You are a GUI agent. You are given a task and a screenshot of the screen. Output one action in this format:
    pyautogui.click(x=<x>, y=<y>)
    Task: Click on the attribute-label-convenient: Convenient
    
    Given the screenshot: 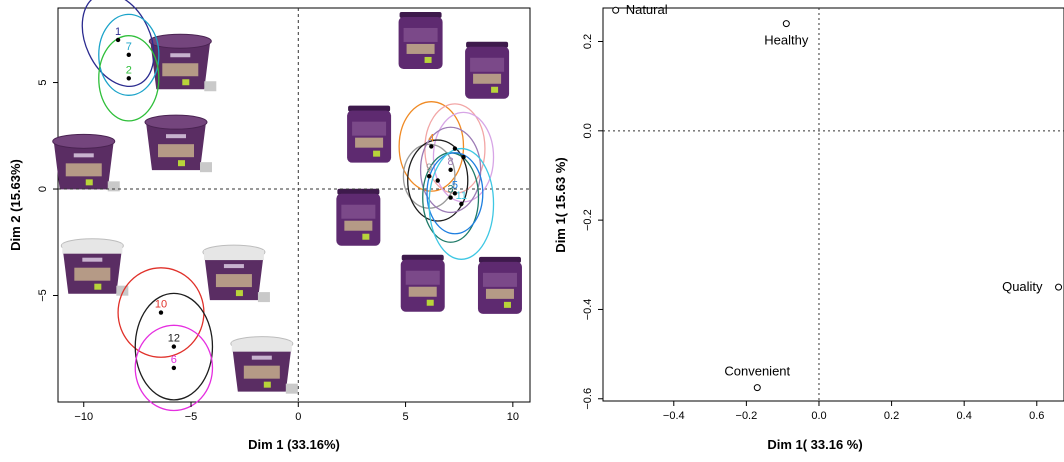 What is the action you would take?
    pyautogui.click(x=757, y=371)
    